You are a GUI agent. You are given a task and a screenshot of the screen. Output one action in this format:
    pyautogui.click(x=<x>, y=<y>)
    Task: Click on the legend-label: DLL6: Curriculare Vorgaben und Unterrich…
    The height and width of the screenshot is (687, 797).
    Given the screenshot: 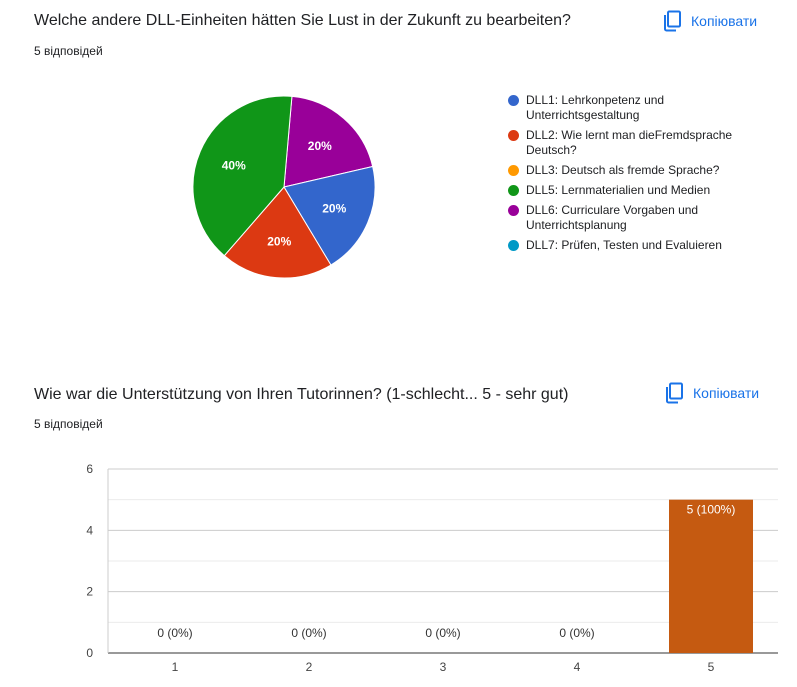 What is the action you would take?
    pyautogui.click(x=612, y=217)
    